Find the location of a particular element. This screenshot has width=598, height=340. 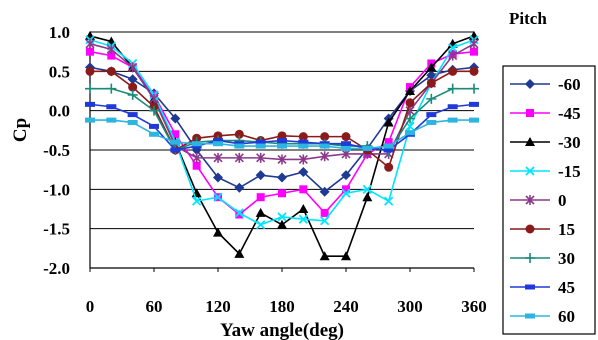

y-tick-label: -1.0 is located at coordinates (56, 189).